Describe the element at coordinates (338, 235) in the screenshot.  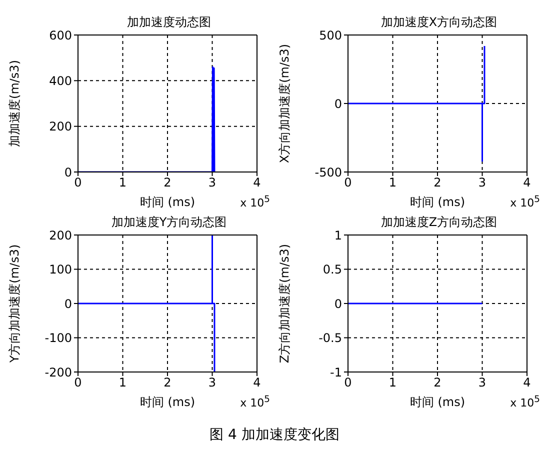
I see `y-tick-label: 1` at that location.